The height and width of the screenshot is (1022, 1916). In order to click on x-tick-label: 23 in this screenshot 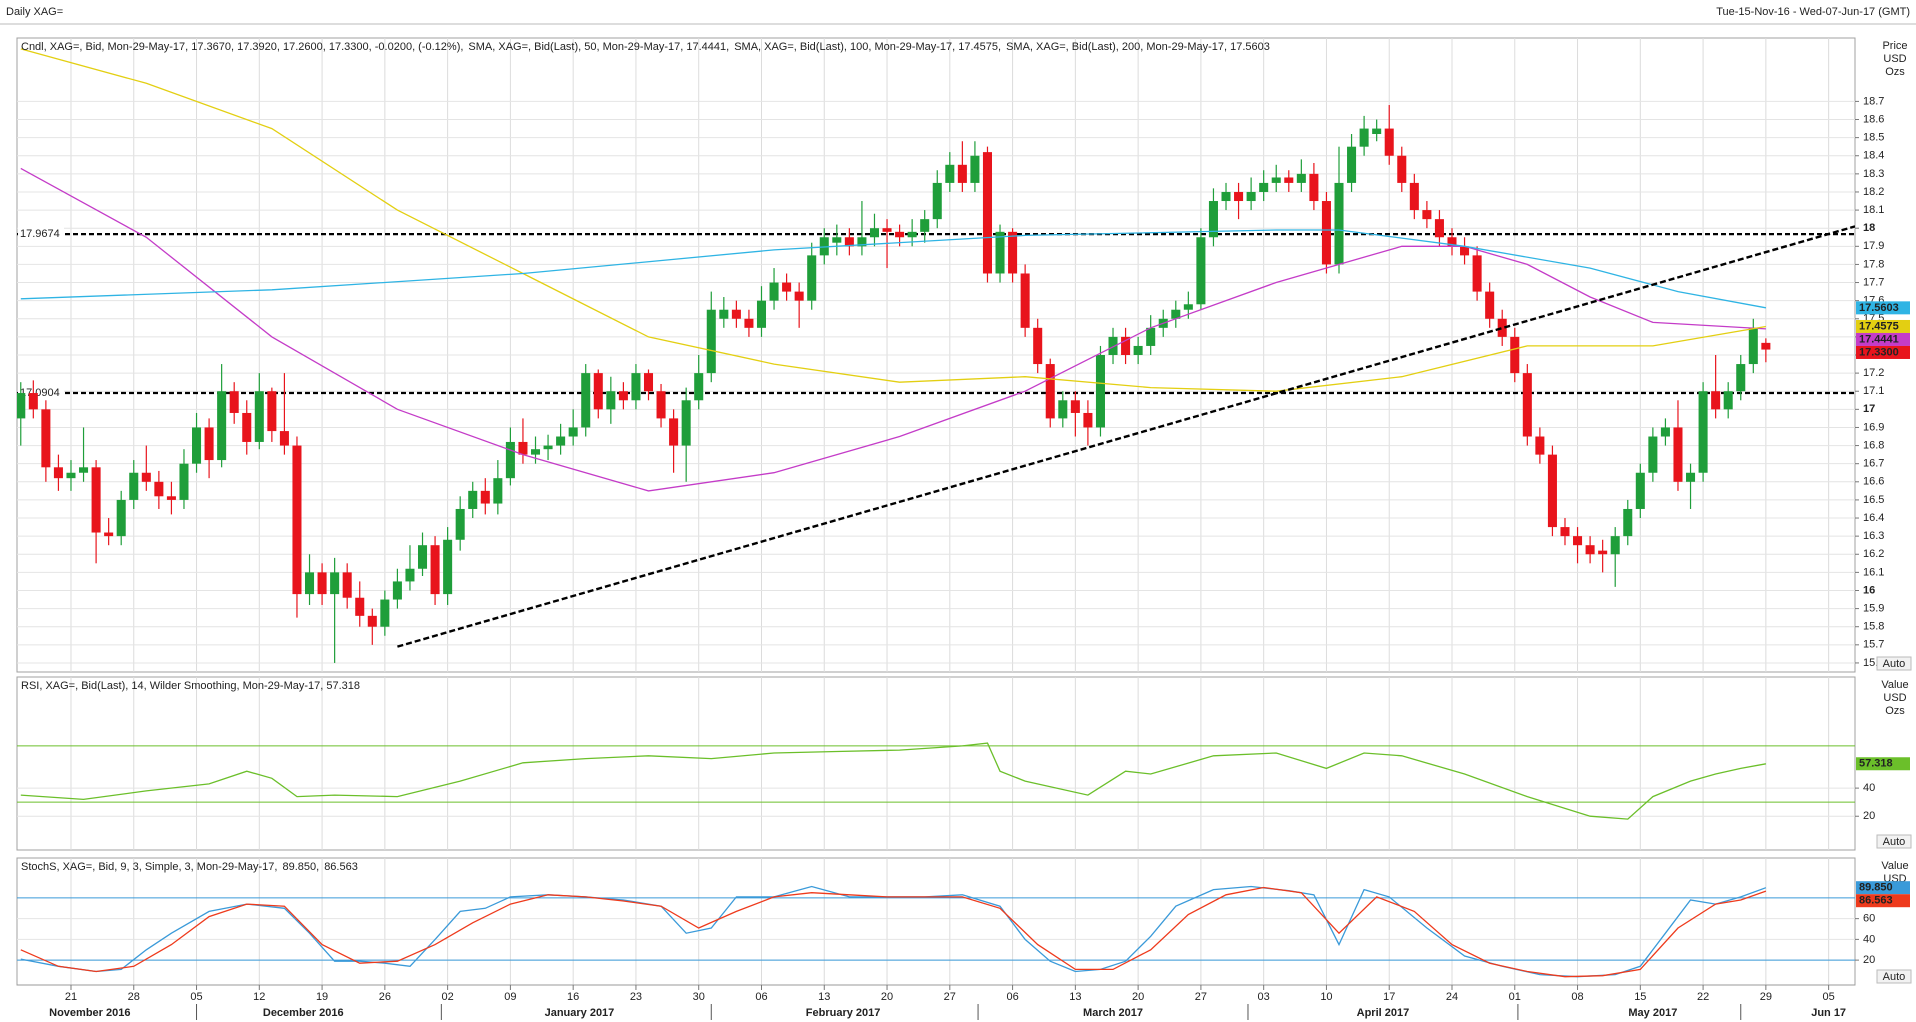, I will do `click(636, 997)`.